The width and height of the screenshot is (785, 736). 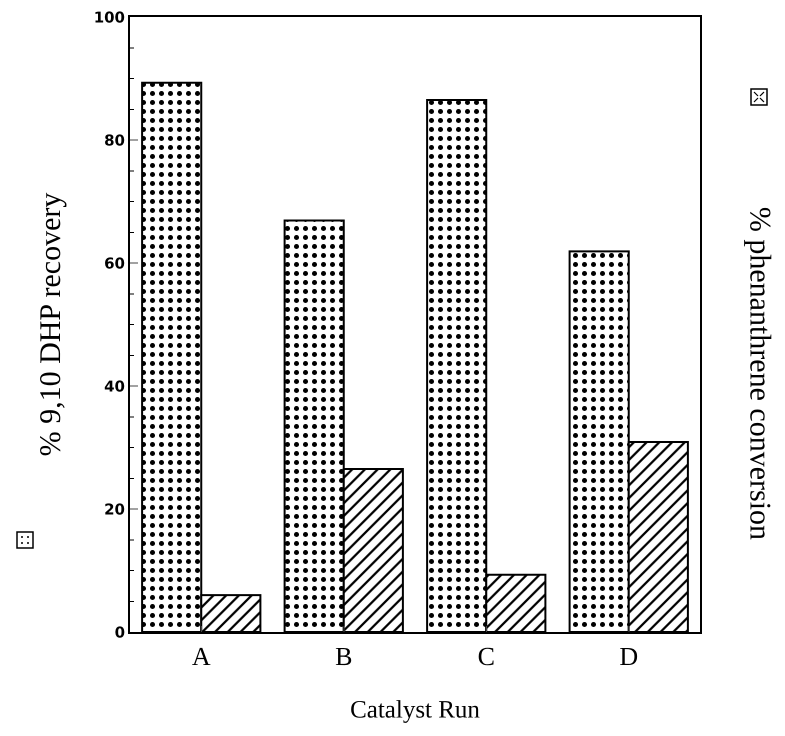 What do you see at coordinates (119, 632) in the screenshot?
I see `y-tick-label: 0` at bounding box center [119, 632].